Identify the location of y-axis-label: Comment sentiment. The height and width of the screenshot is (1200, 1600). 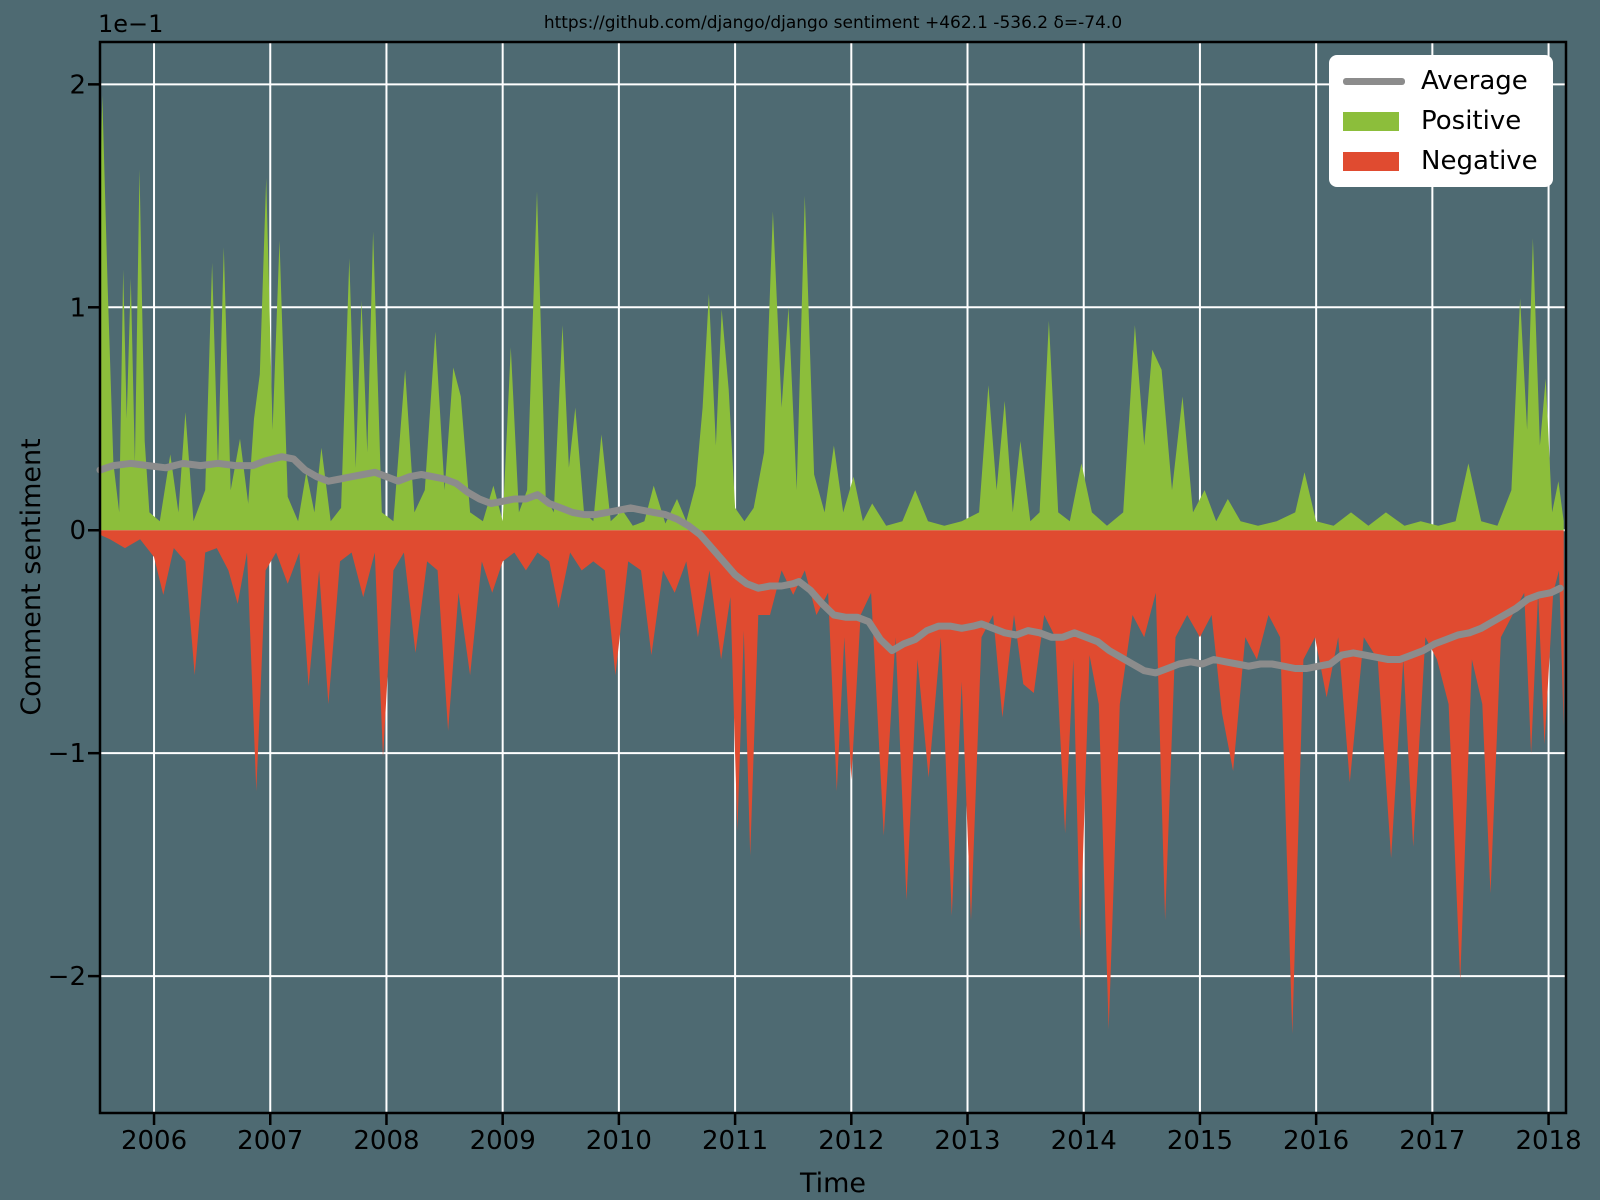
(31, 576).